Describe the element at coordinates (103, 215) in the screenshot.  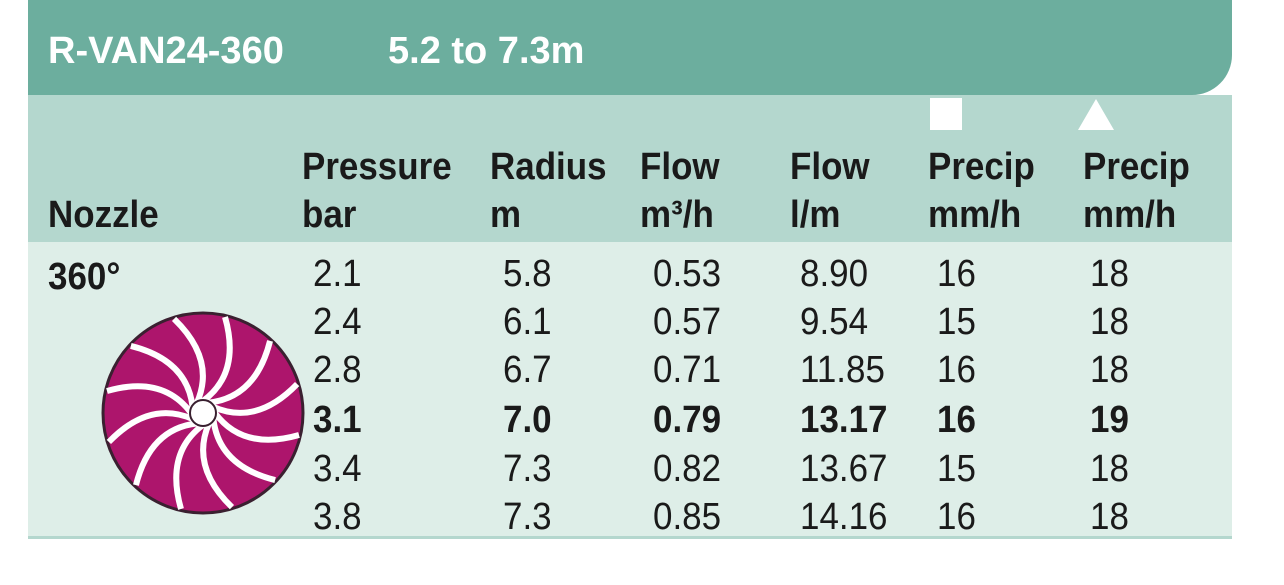
I see `column-header: Nozzle` at that location.